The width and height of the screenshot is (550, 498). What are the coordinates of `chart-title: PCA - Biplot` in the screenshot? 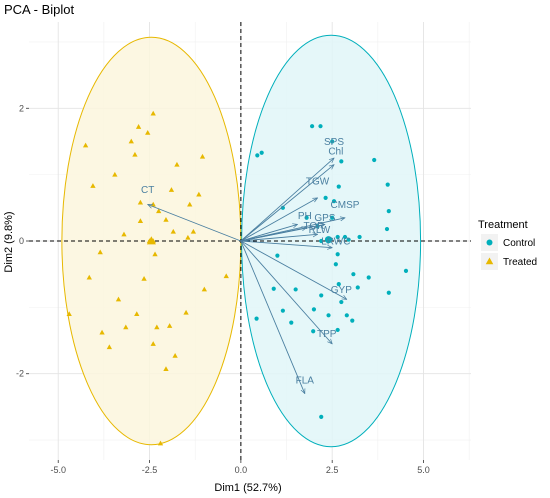 It's located at (39, 9).